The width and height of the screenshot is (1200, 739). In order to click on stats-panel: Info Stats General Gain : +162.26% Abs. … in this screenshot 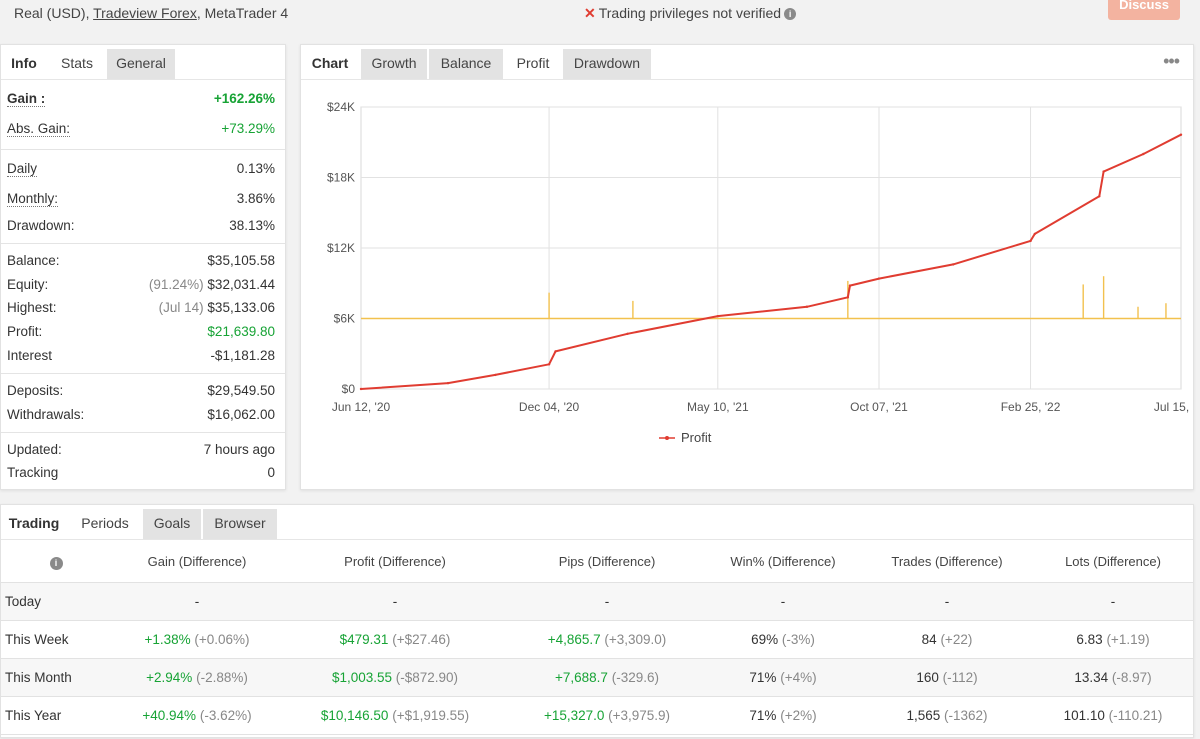, I will do `click(143, 267)`.